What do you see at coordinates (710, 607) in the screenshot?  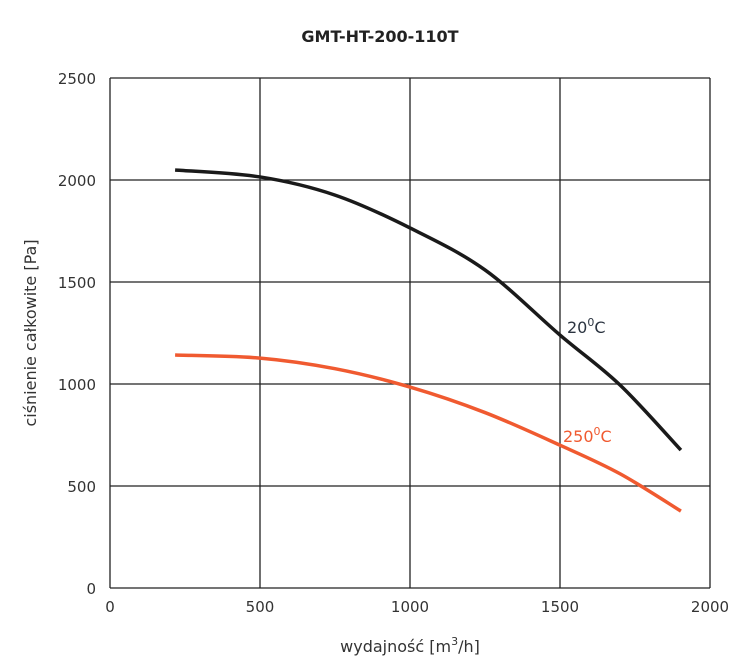 I see `x-tick-label: 2000` at bounding box center [710, 607].